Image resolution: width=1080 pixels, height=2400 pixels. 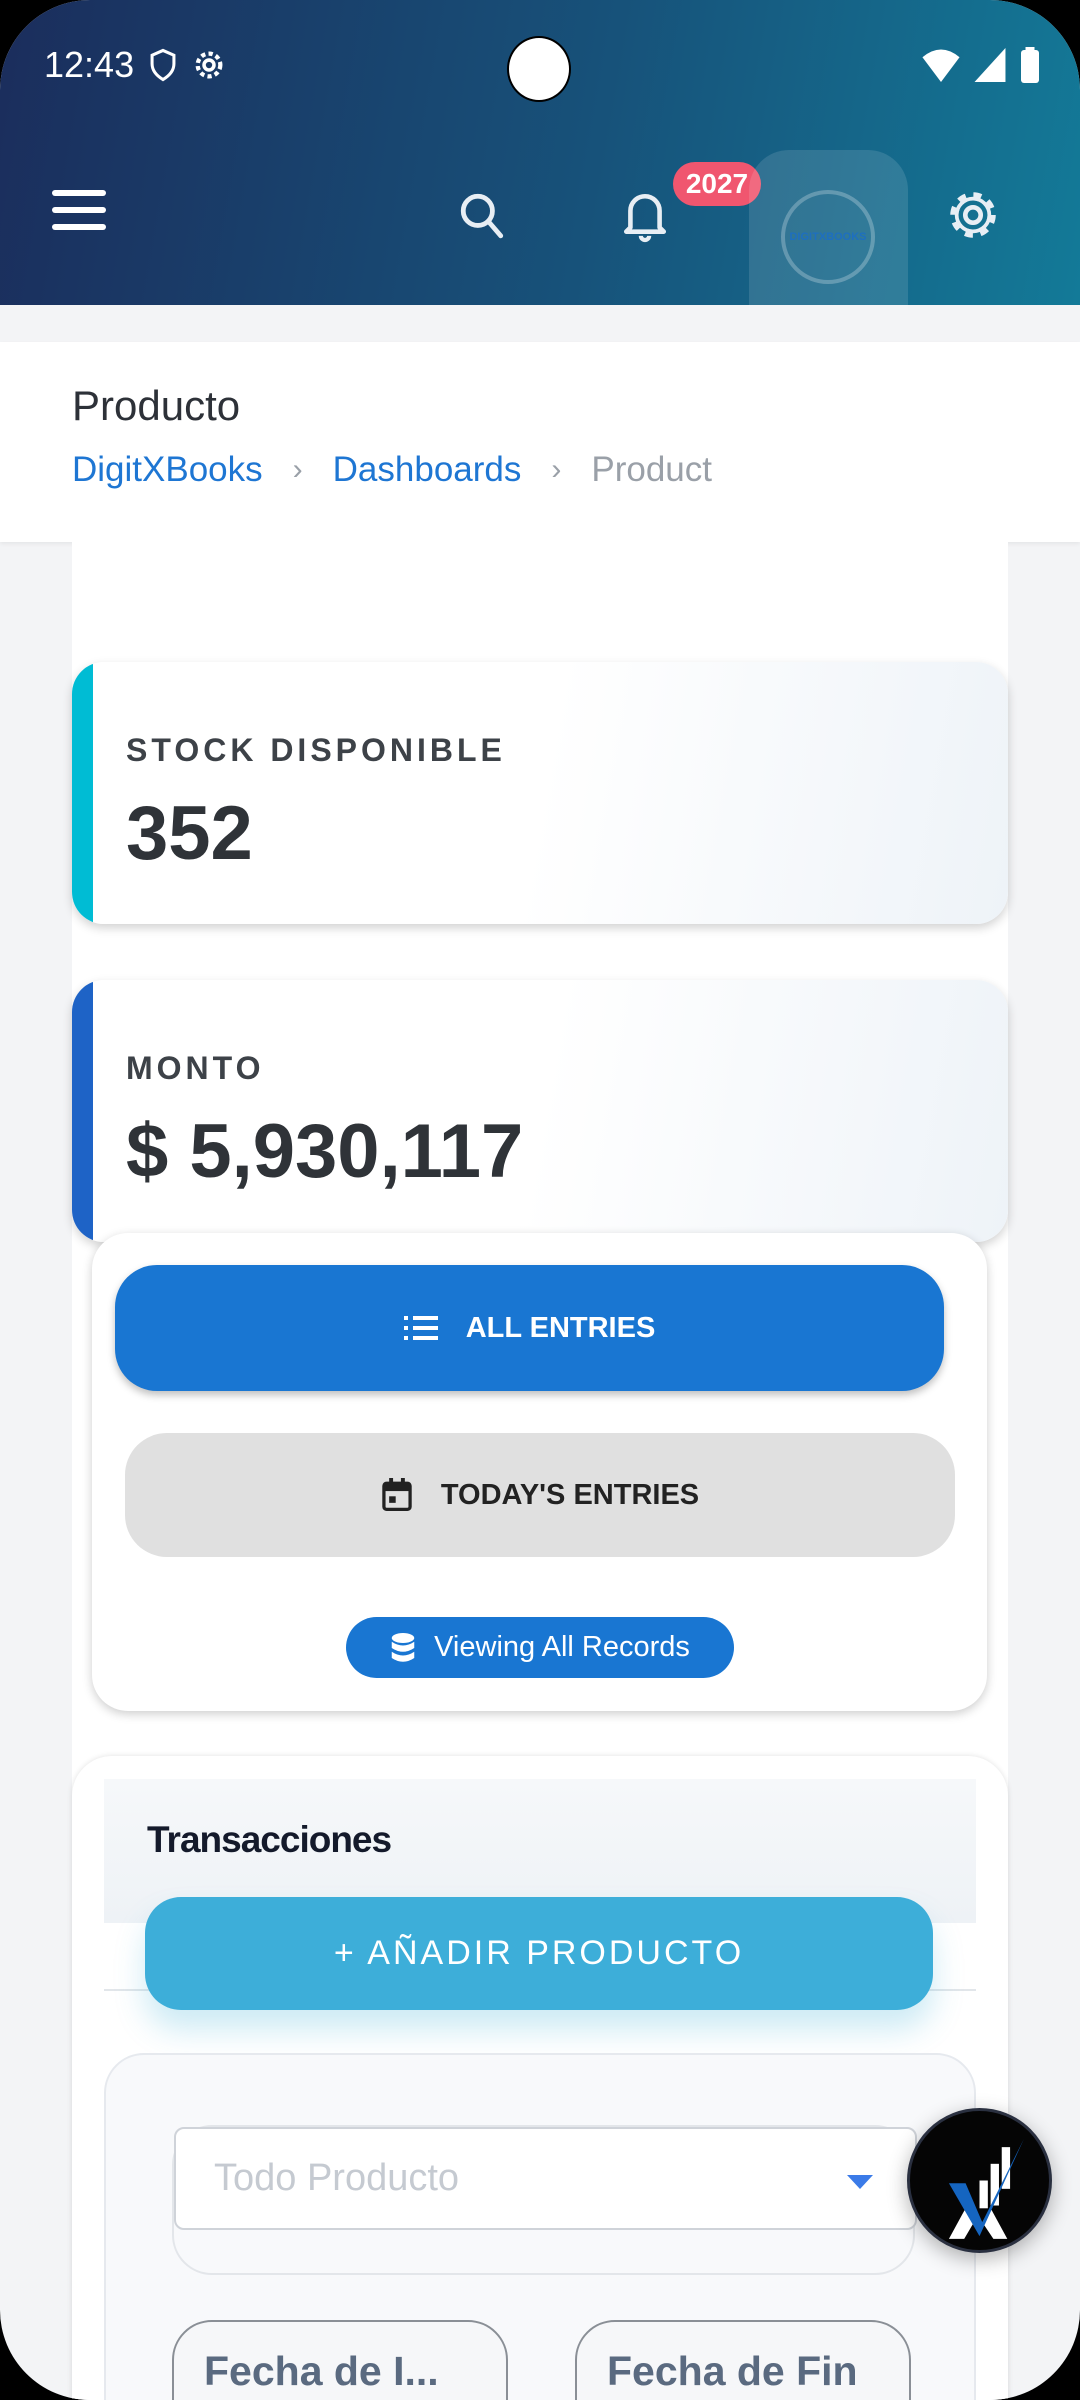 I want to click on viewing-status-badge: Viewing All Records, so click(x=540, y=1647).